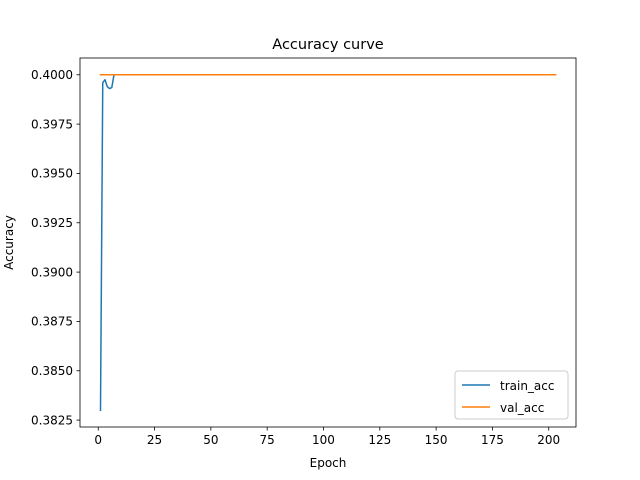 This screenshot has width=640, height=480. Describe the element at coordinates (52, 322) in the screenshot. I see `y-tick-label: 0.3875` at that location.